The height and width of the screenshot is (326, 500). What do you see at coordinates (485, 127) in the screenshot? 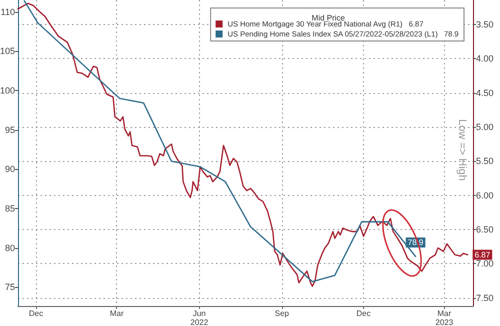
I see `y2-tick-label: 5.00` at bounding box center [485, 127].